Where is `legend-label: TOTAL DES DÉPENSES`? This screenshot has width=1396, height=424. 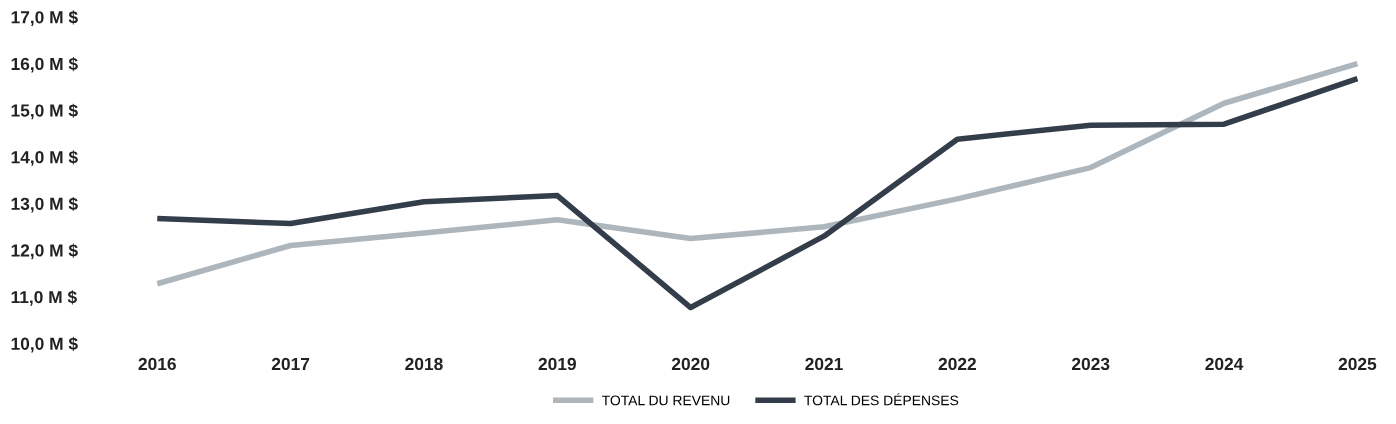
legend-label: TOTAL DES DÉPENSES is located at coordinates (881, 399).